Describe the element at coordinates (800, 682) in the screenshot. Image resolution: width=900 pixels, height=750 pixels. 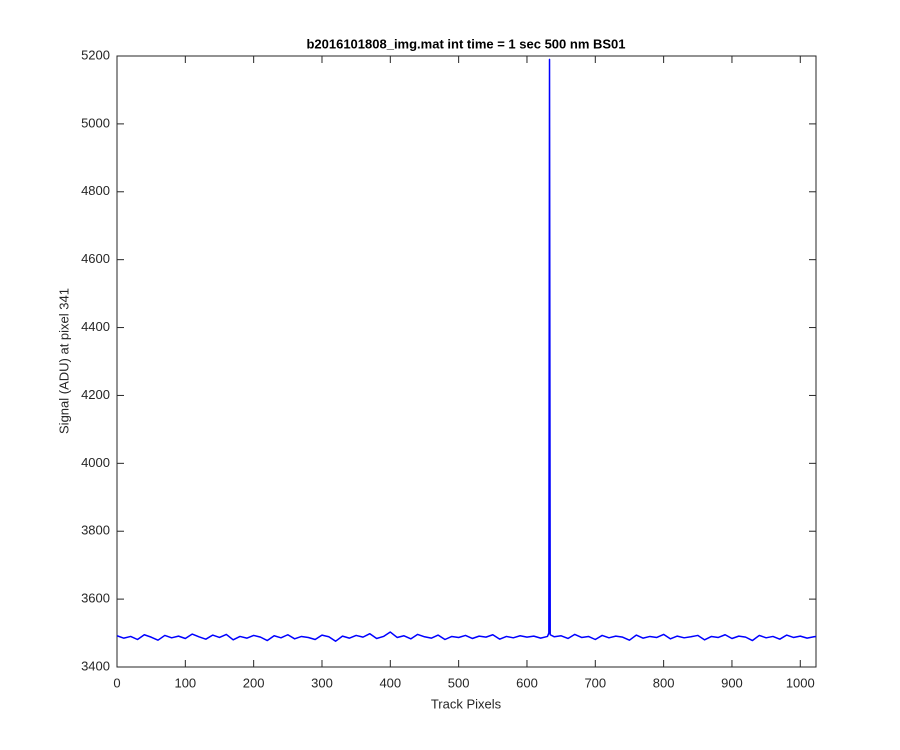
I see `x-tick-label: 1000` at that location.